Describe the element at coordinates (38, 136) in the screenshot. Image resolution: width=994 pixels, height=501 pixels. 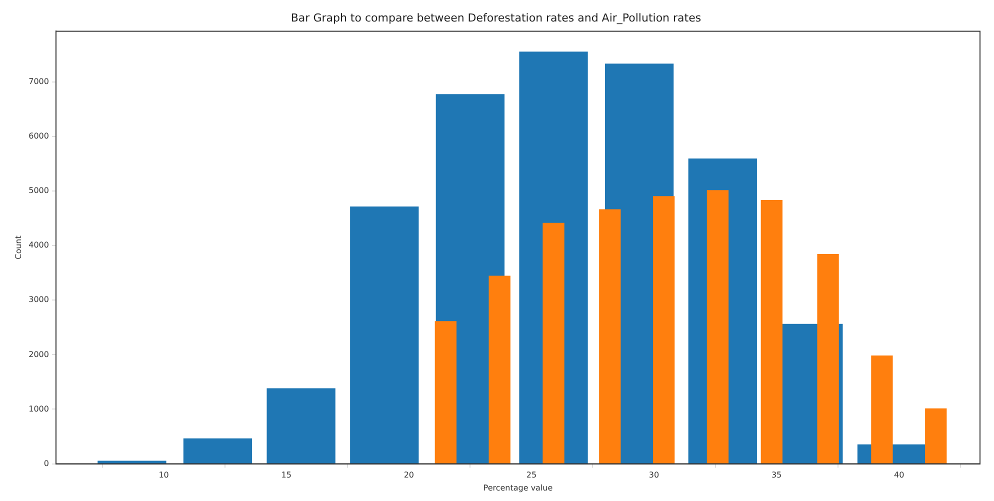
I see `y-tick-label: 6000` at that location.